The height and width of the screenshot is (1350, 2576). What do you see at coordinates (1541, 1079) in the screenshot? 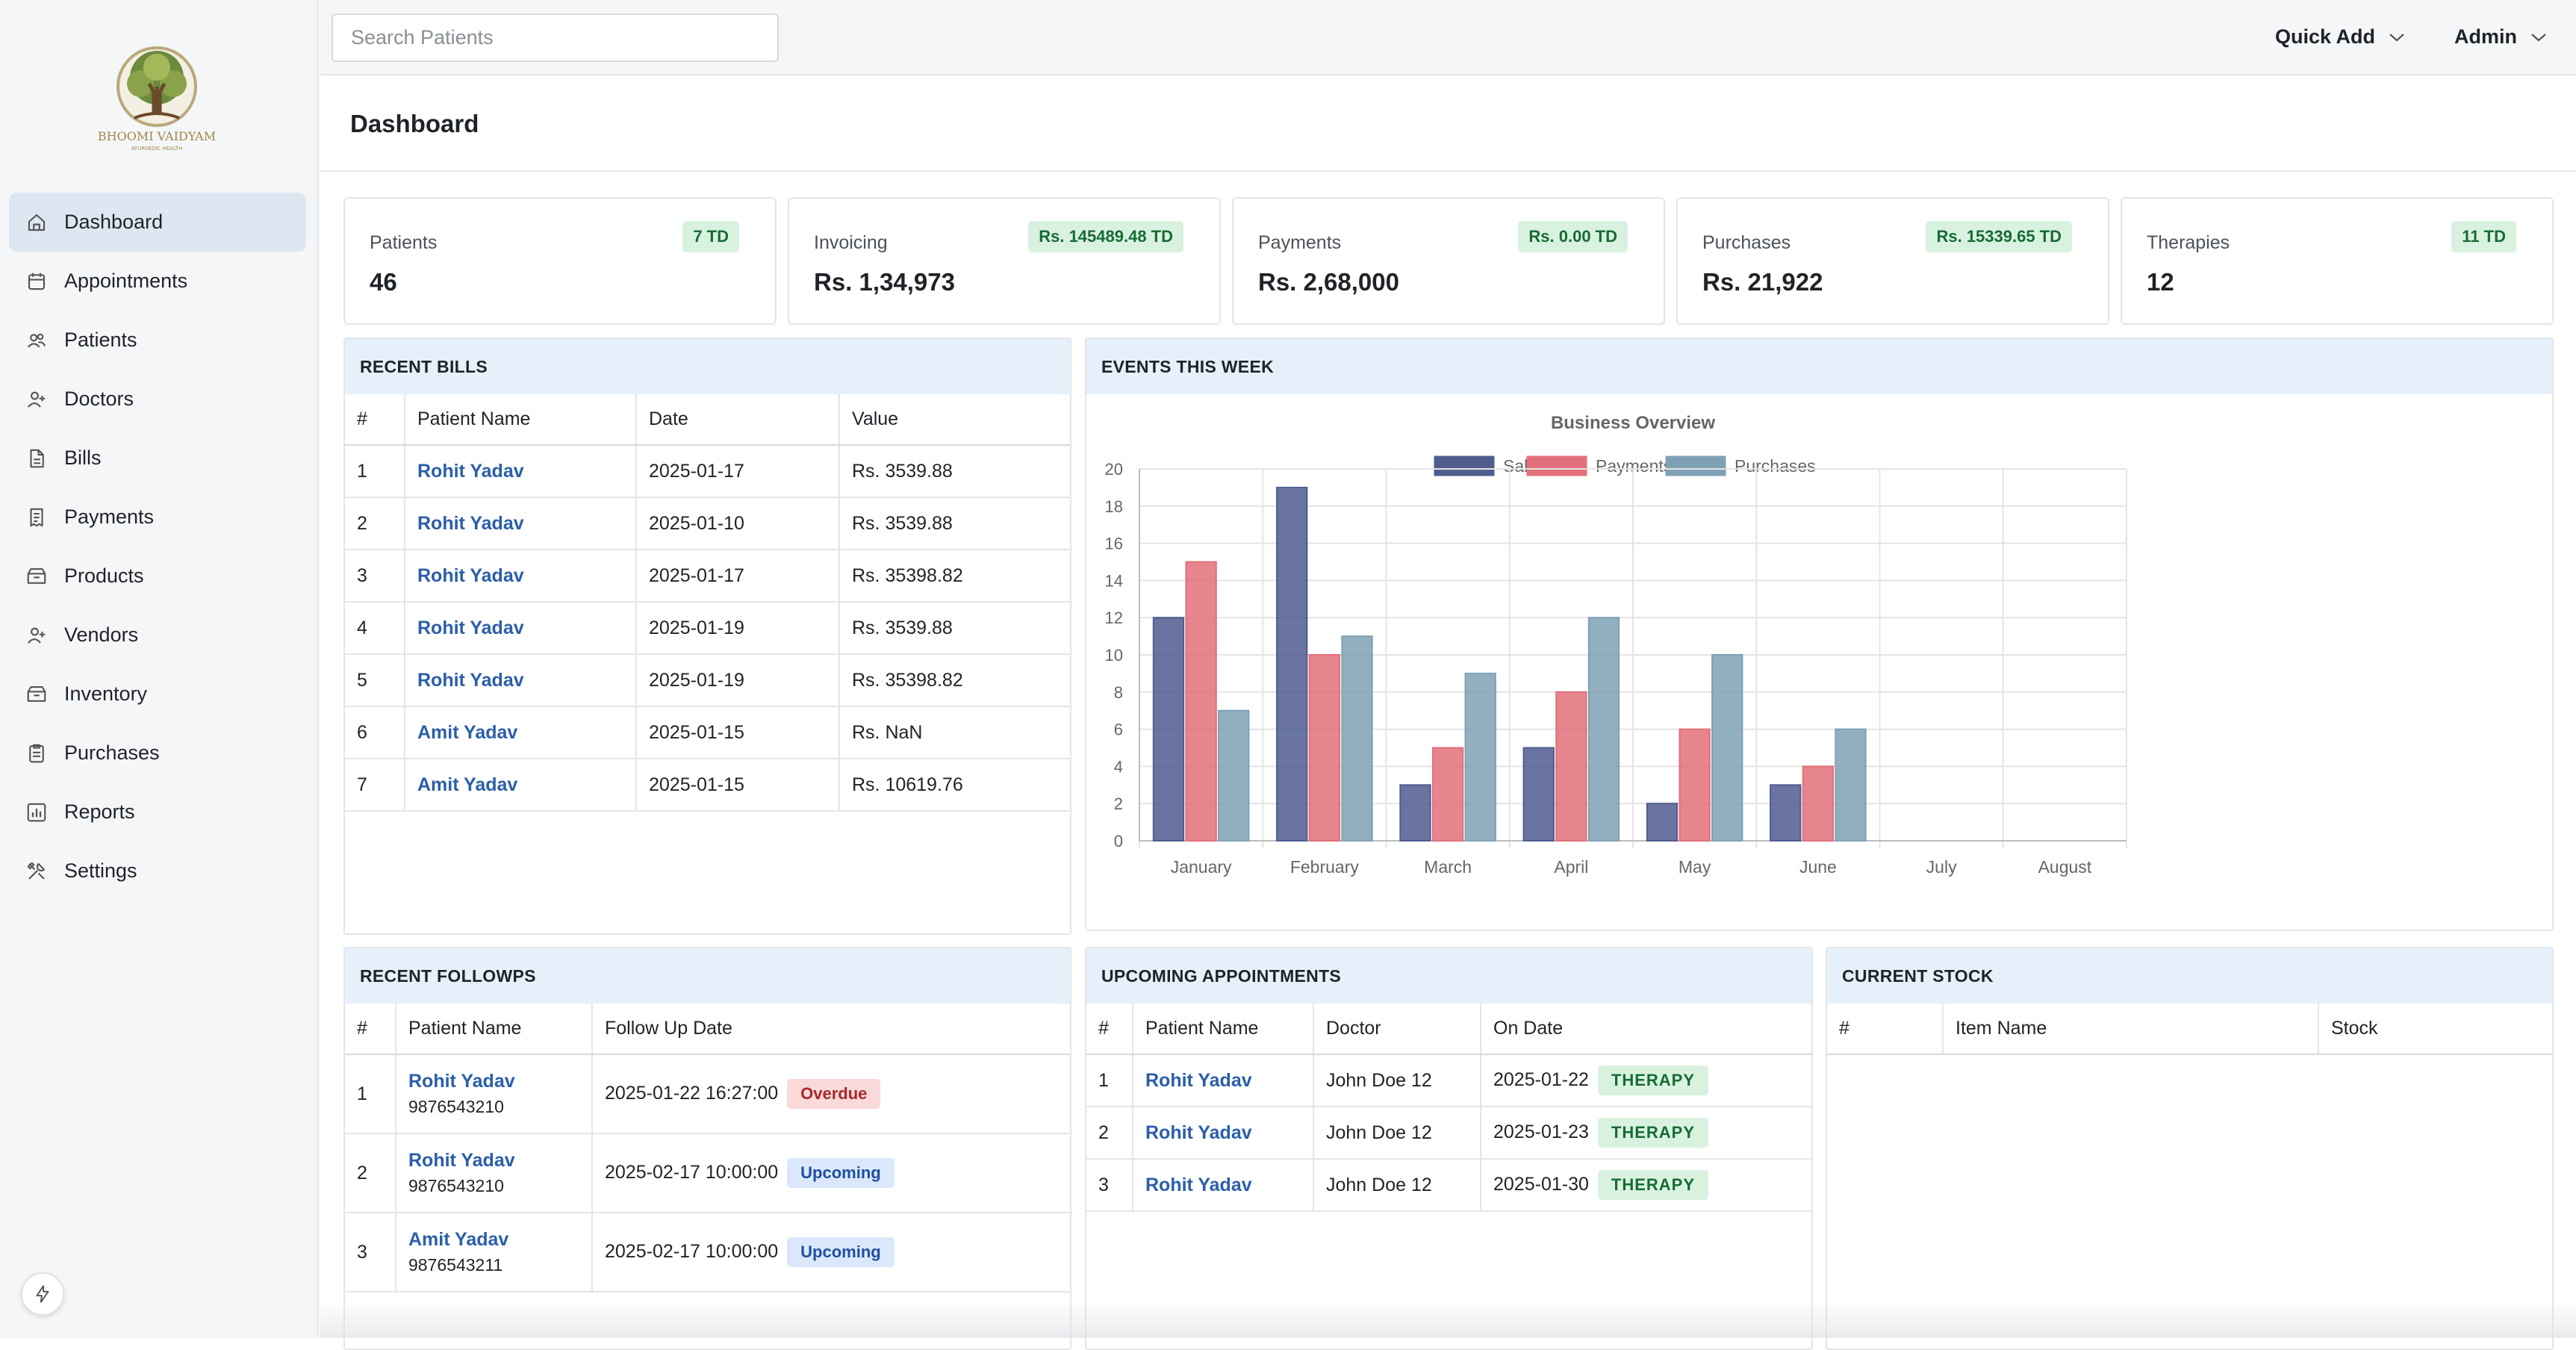
I see `appointment-date: 2025-01-22` at bounding box center [1541, 1079].